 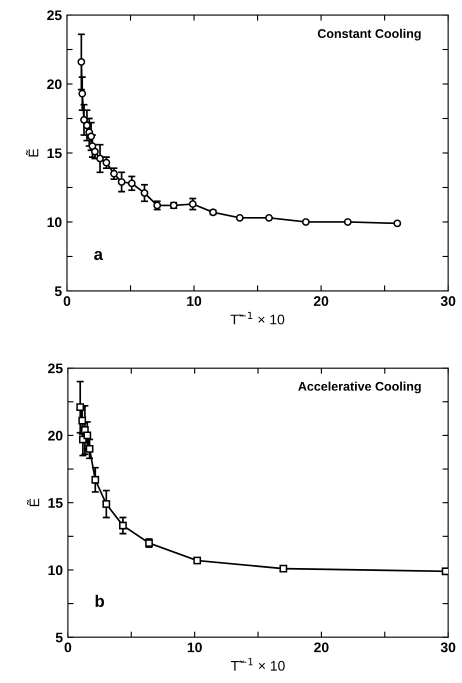 I want to click on annotation: b, so click(x=100, y=601).